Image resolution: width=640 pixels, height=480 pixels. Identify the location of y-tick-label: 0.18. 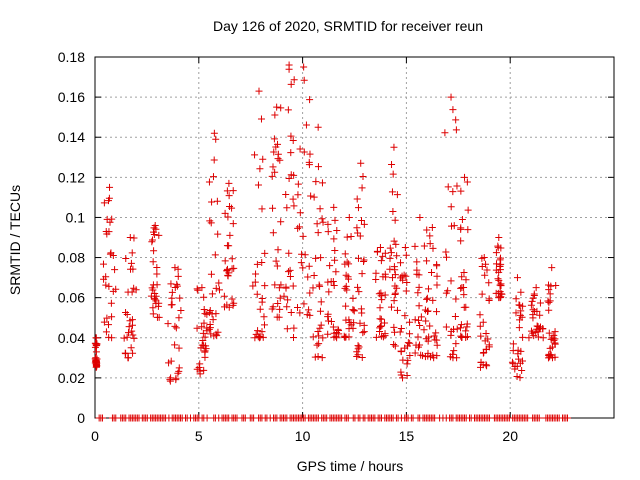
(71, 57).